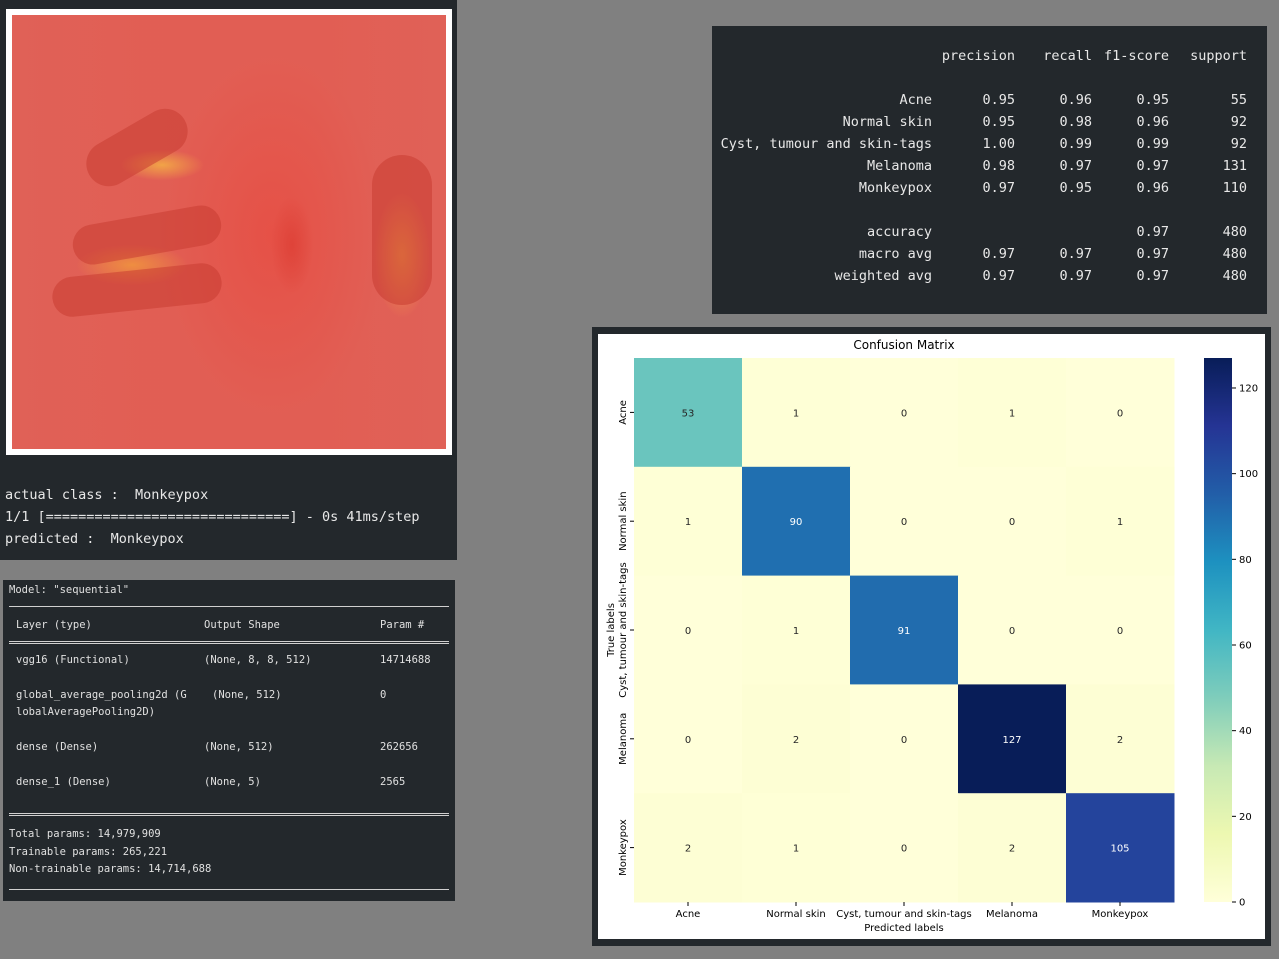 The width and height of the screenshot is (1279, 959). I want to click on layer-name-continued: lobalAveragePooling2D), so click(86, 712).